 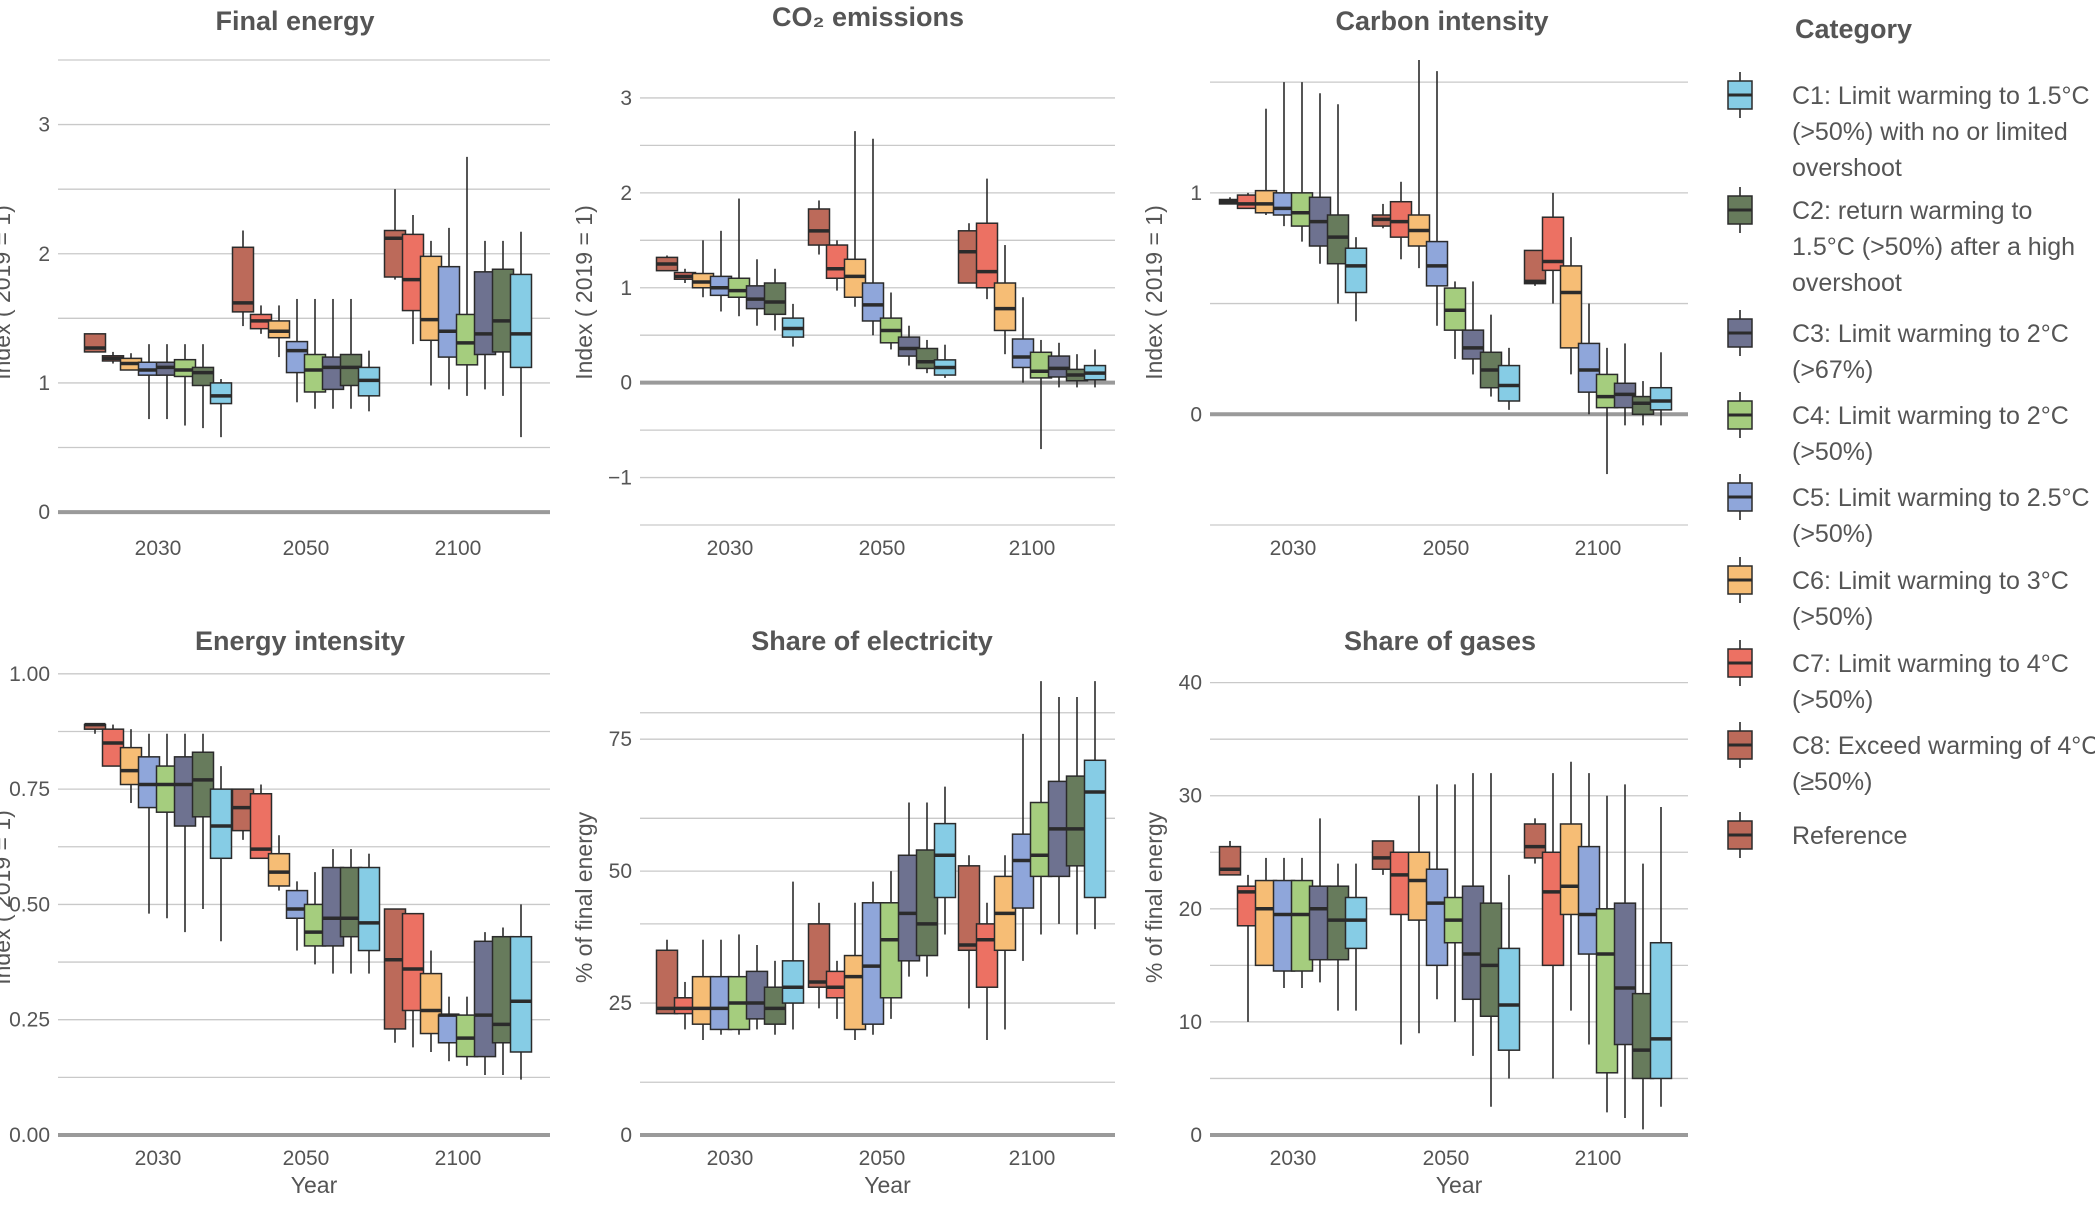 What do you see at coordinates (1912, 211) in the screenshot?
I see `legend-label: C2: return warming to` at bounding box center [1912, 211].